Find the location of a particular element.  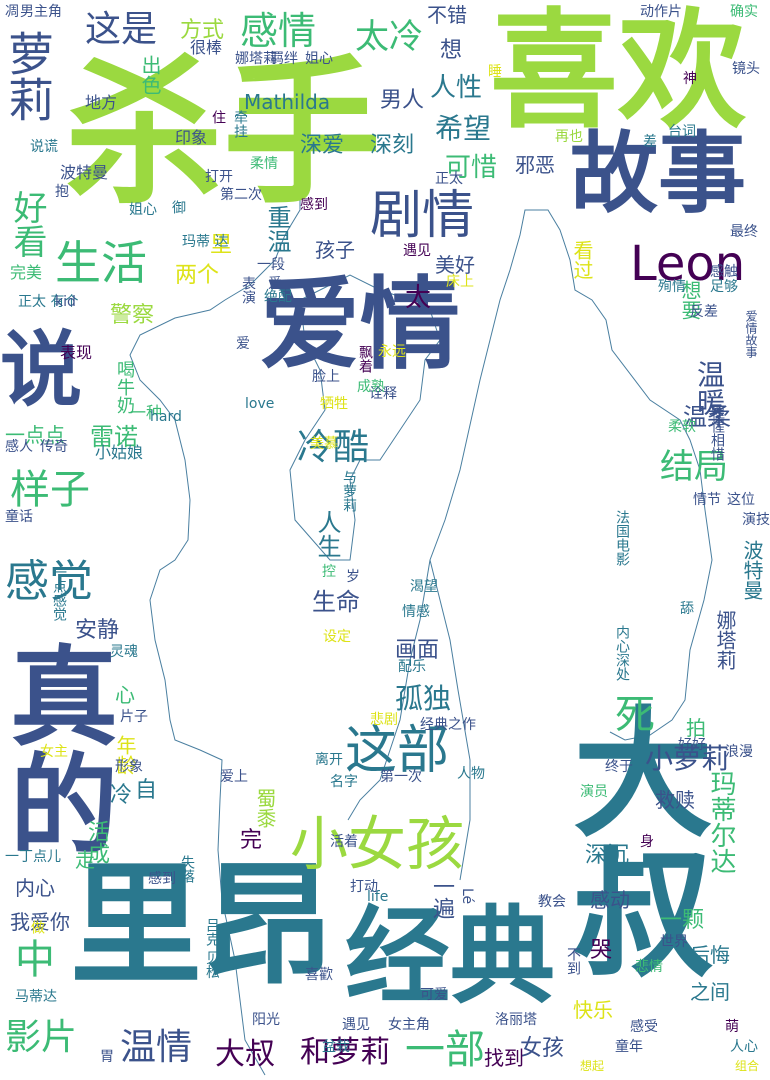

cloud-word: Lé is located at coordinates (467, 896).